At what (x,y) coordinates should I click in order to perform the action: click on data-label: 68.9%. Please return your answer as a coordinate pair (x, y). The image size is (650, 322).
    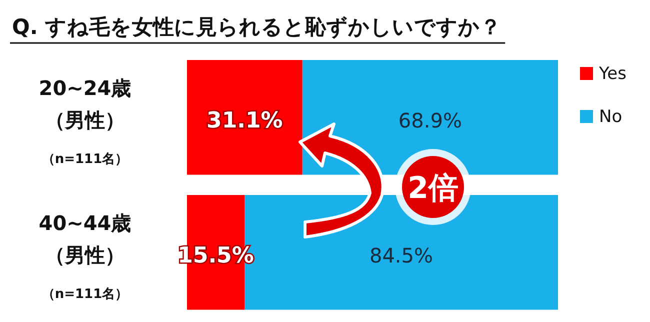
    Looking at the image, I should click on (430, 120).